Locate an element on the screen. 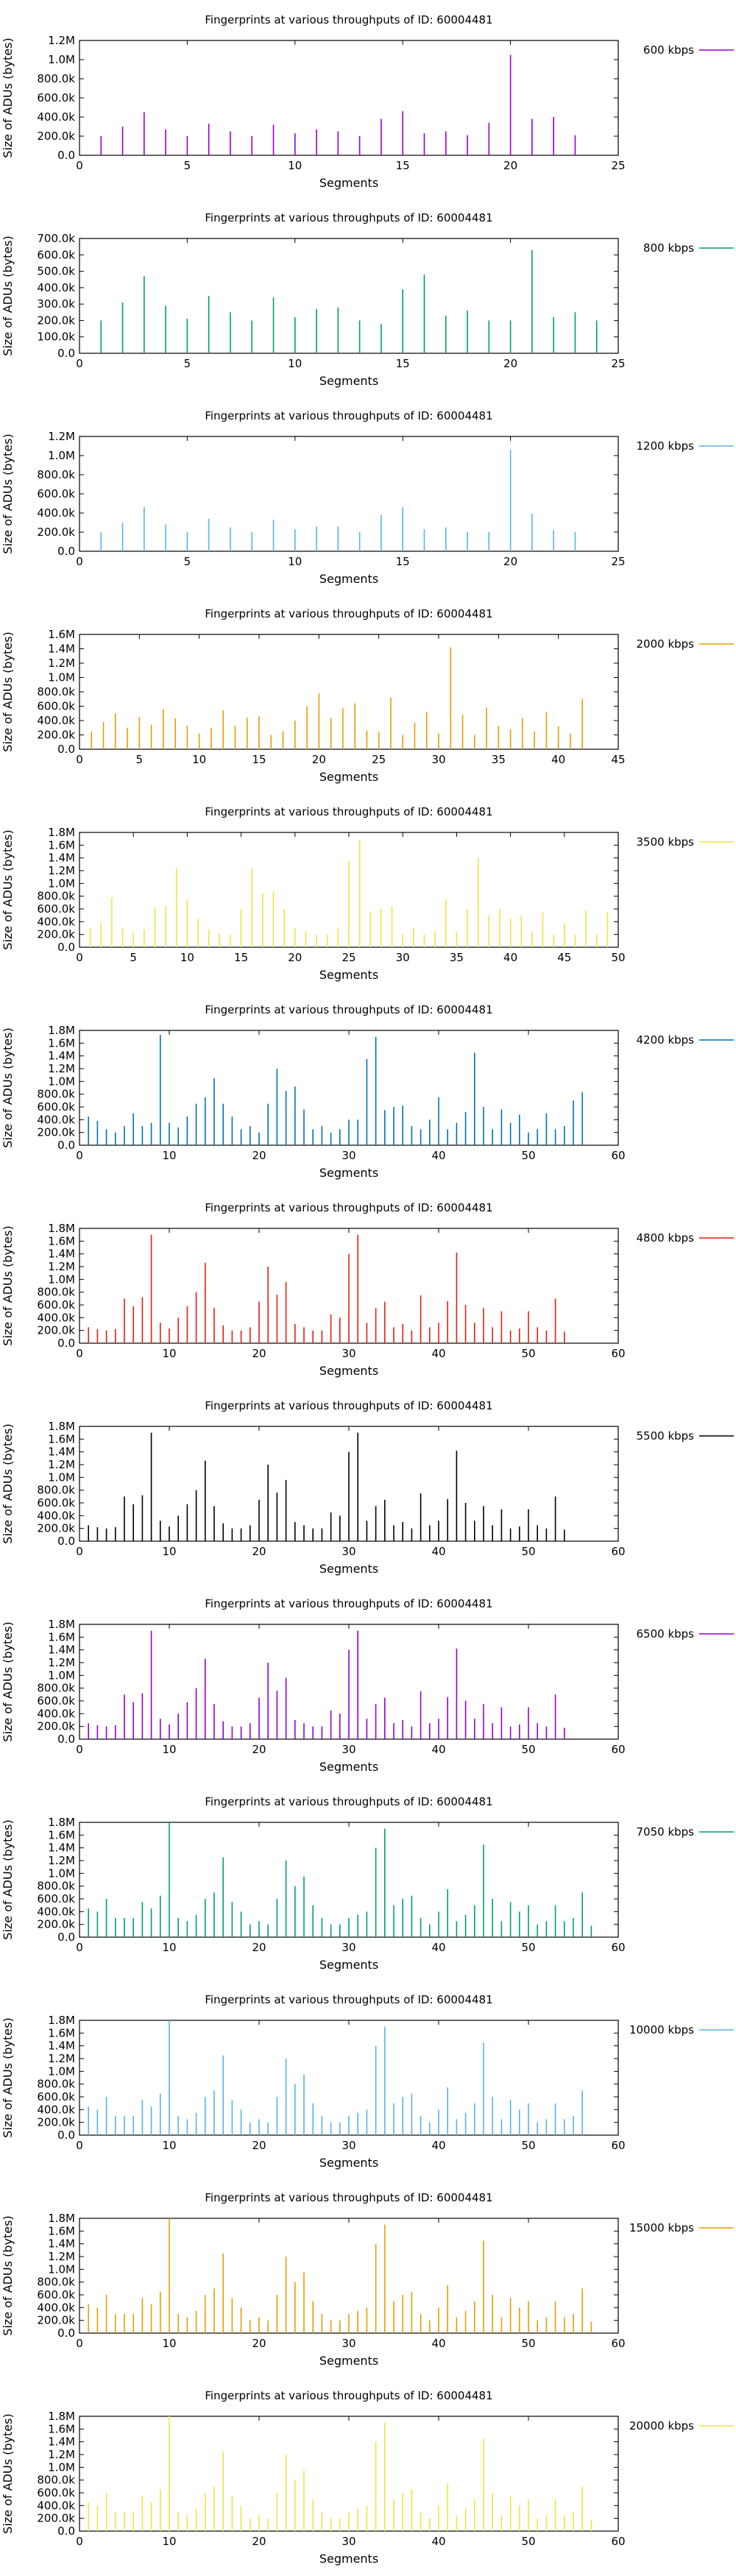 Image resolution: width=736 pixels, height=2576 pixels. y-tick-label: 500.0k is located at coordinates (56, 271).